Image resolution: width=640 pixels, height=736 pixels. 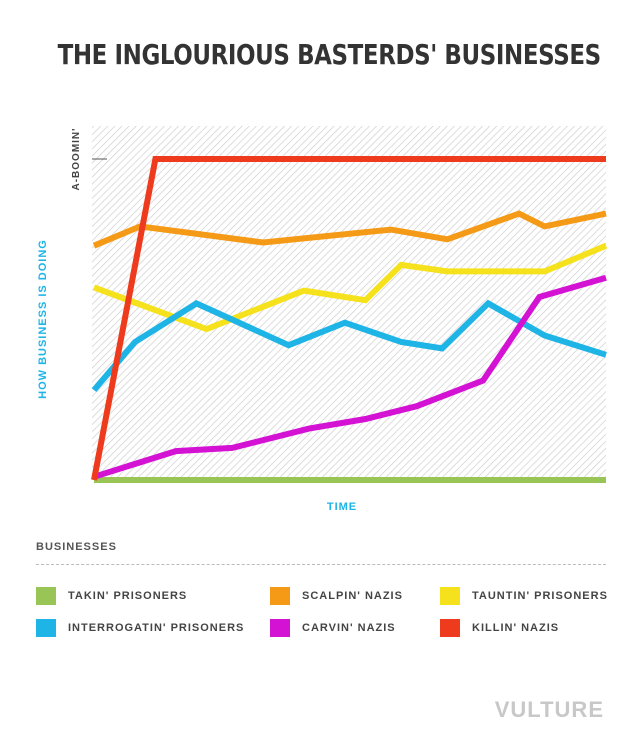 What do you see at coordinates (516, 628) in the screenshot?
I see `legend-label: KILLIN' NAZIS` at bounding box center [516, 628].